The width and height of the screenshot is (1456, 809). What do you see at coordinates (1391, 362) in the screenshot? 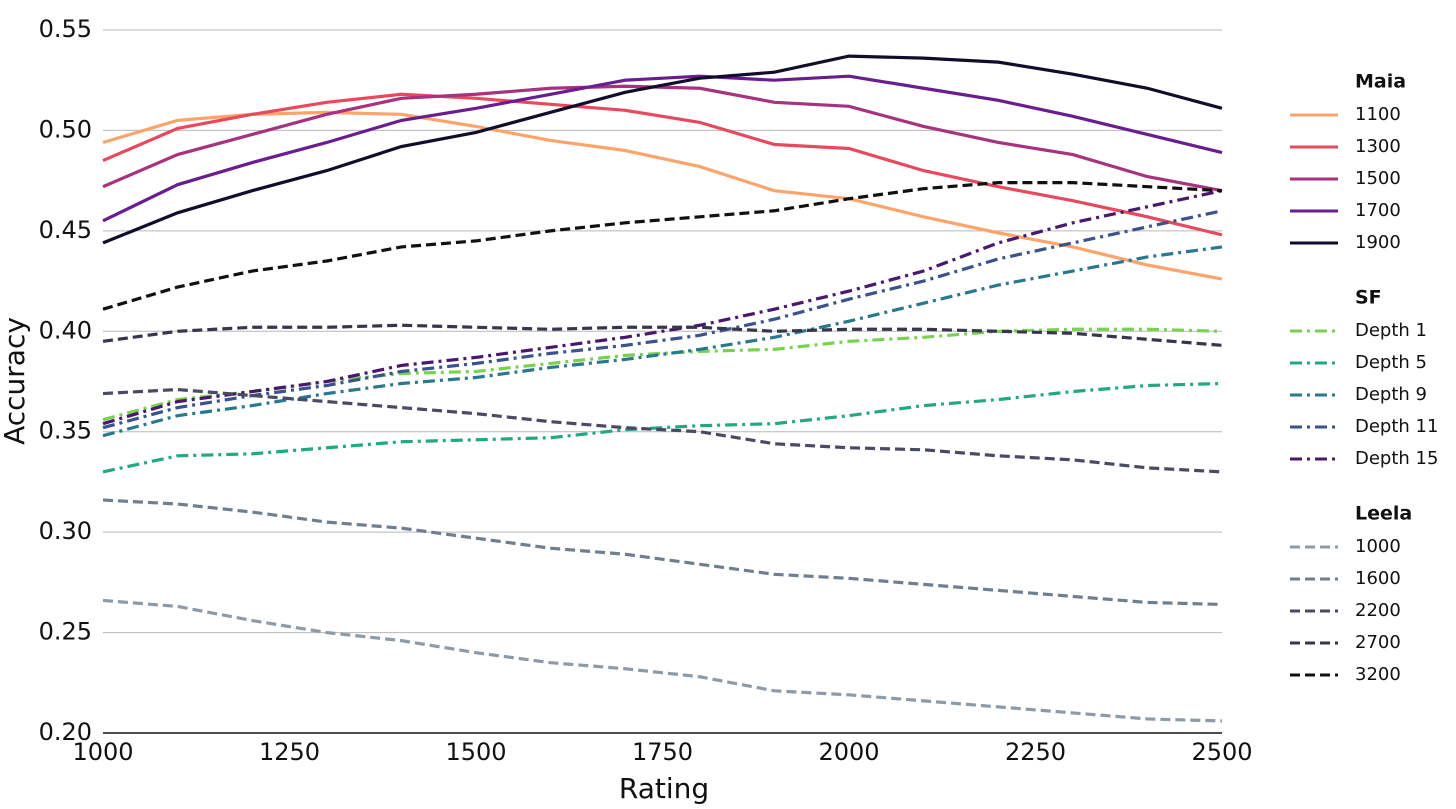
I see `legend-label: Depth 5` at bounding box center [1391, 362].